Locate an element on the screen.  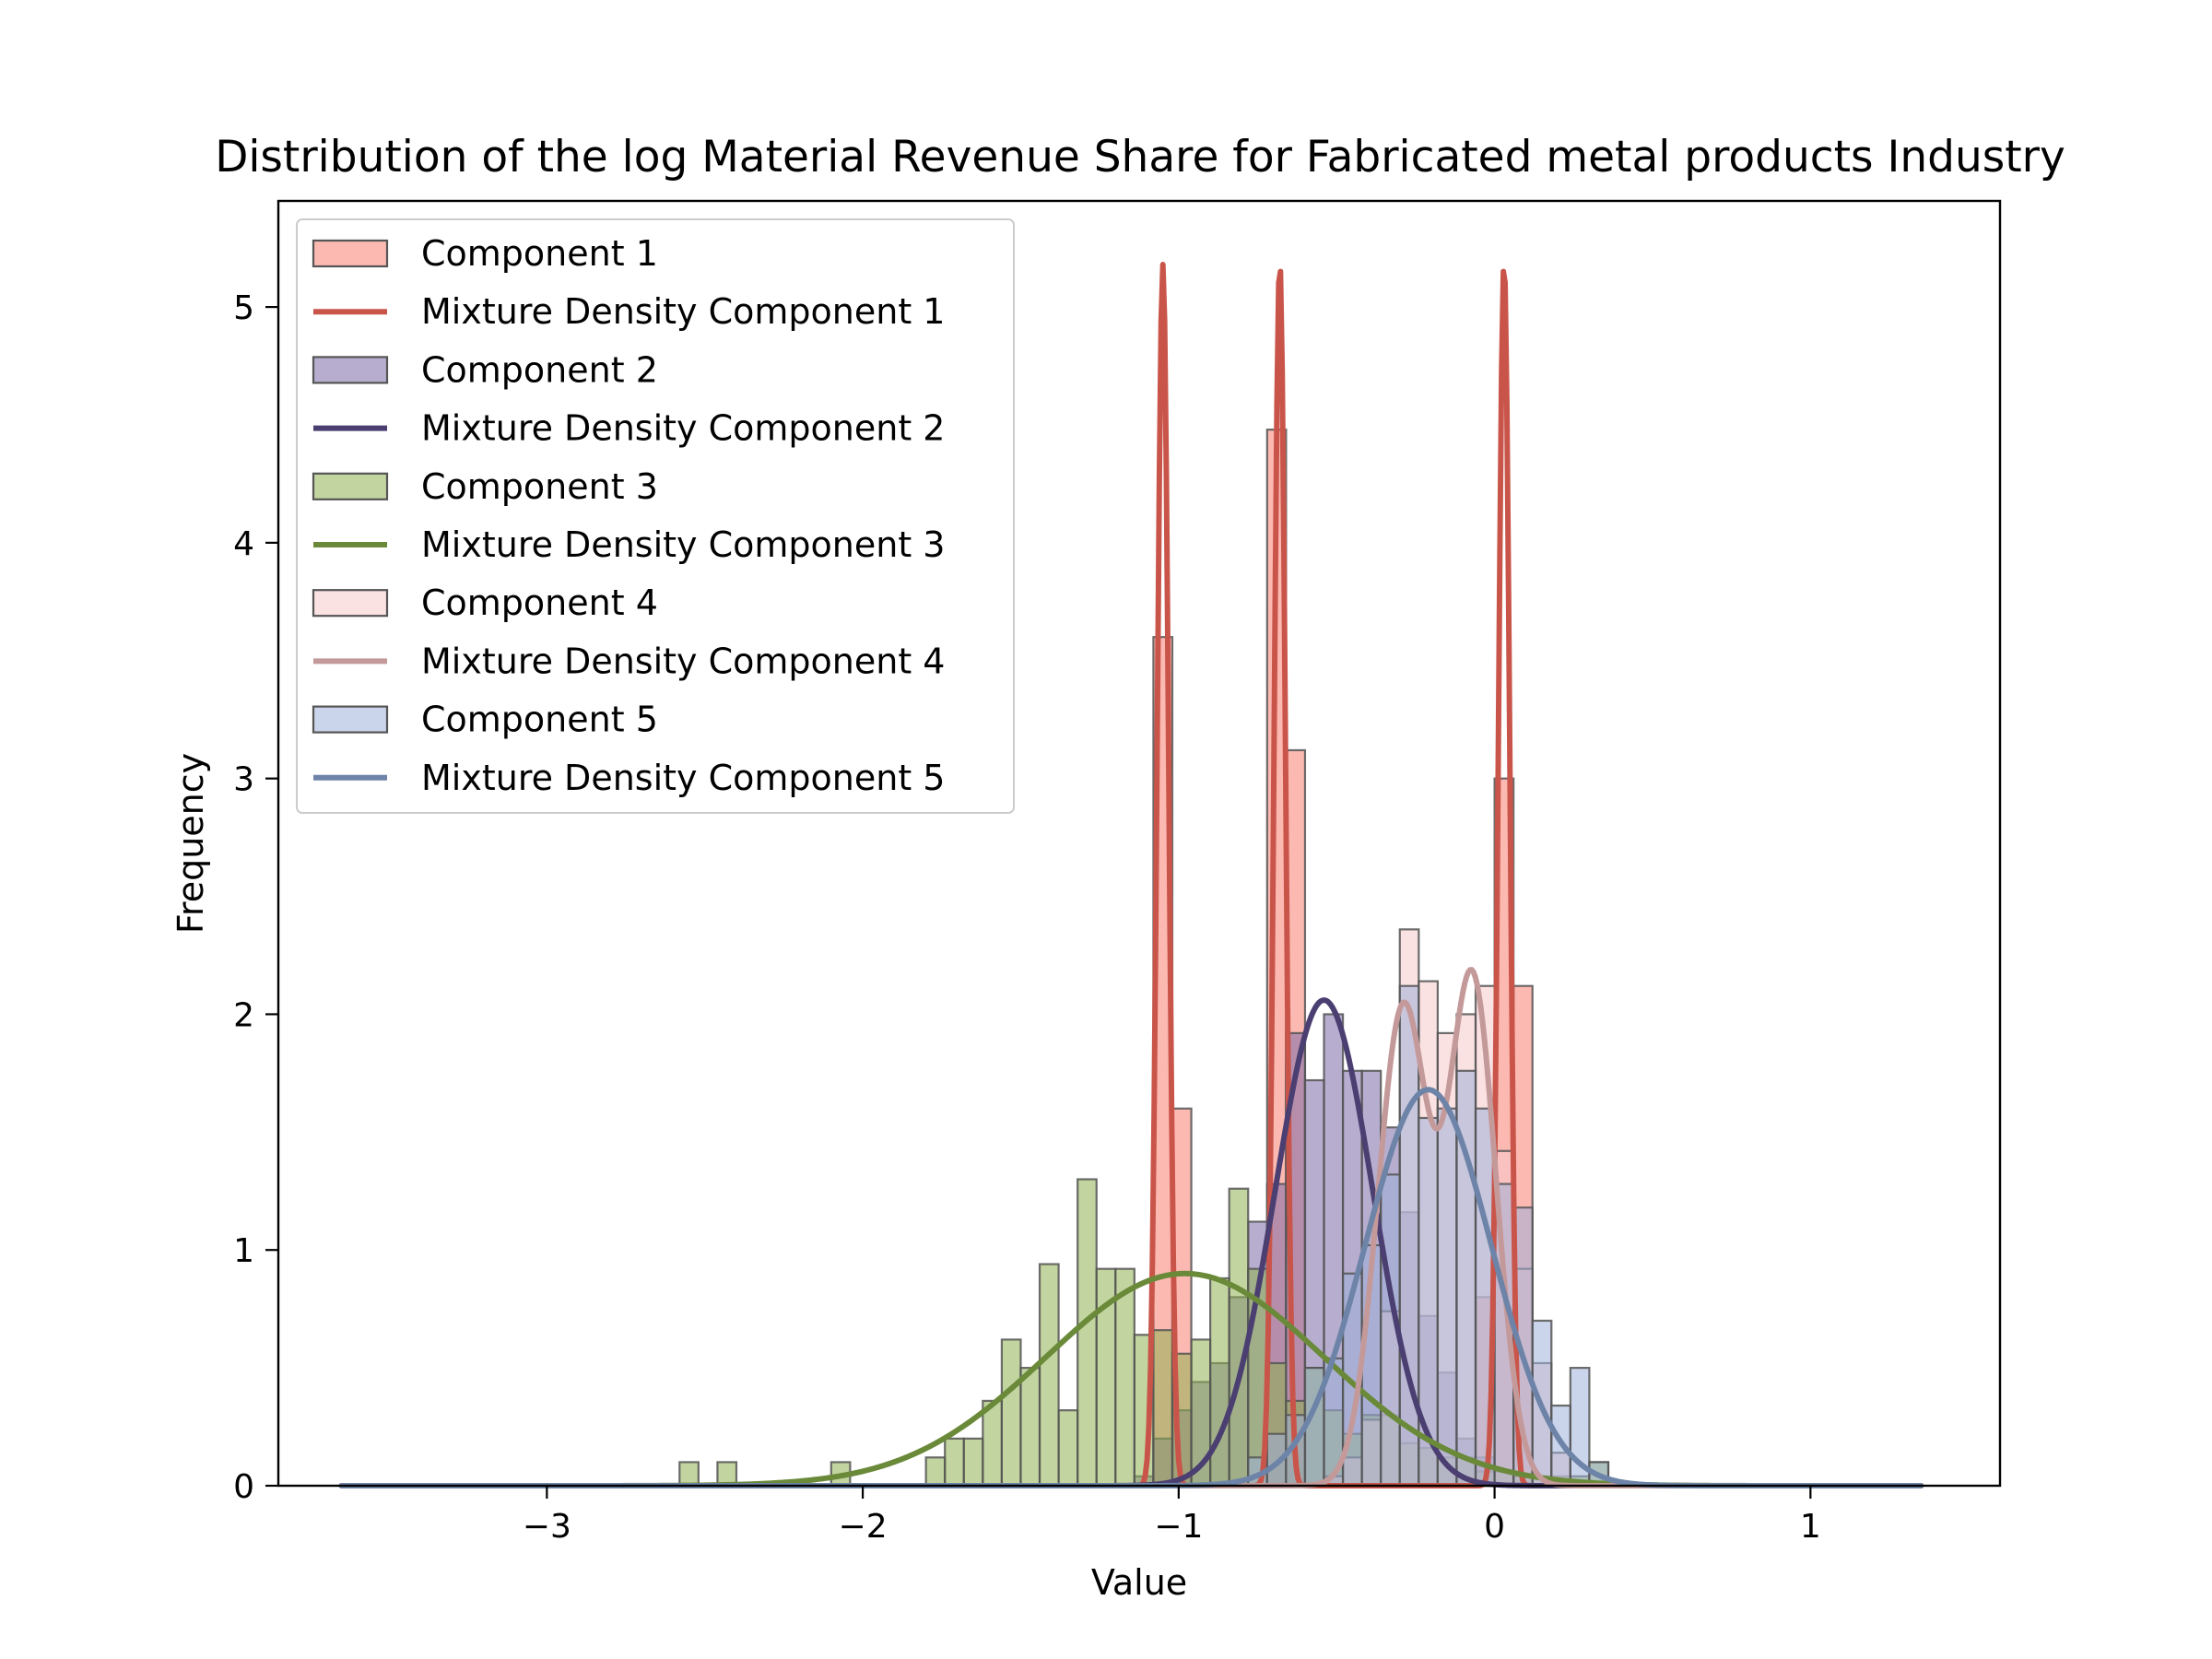
y-tick-label: 2 is located at coordinates (243, 1015).